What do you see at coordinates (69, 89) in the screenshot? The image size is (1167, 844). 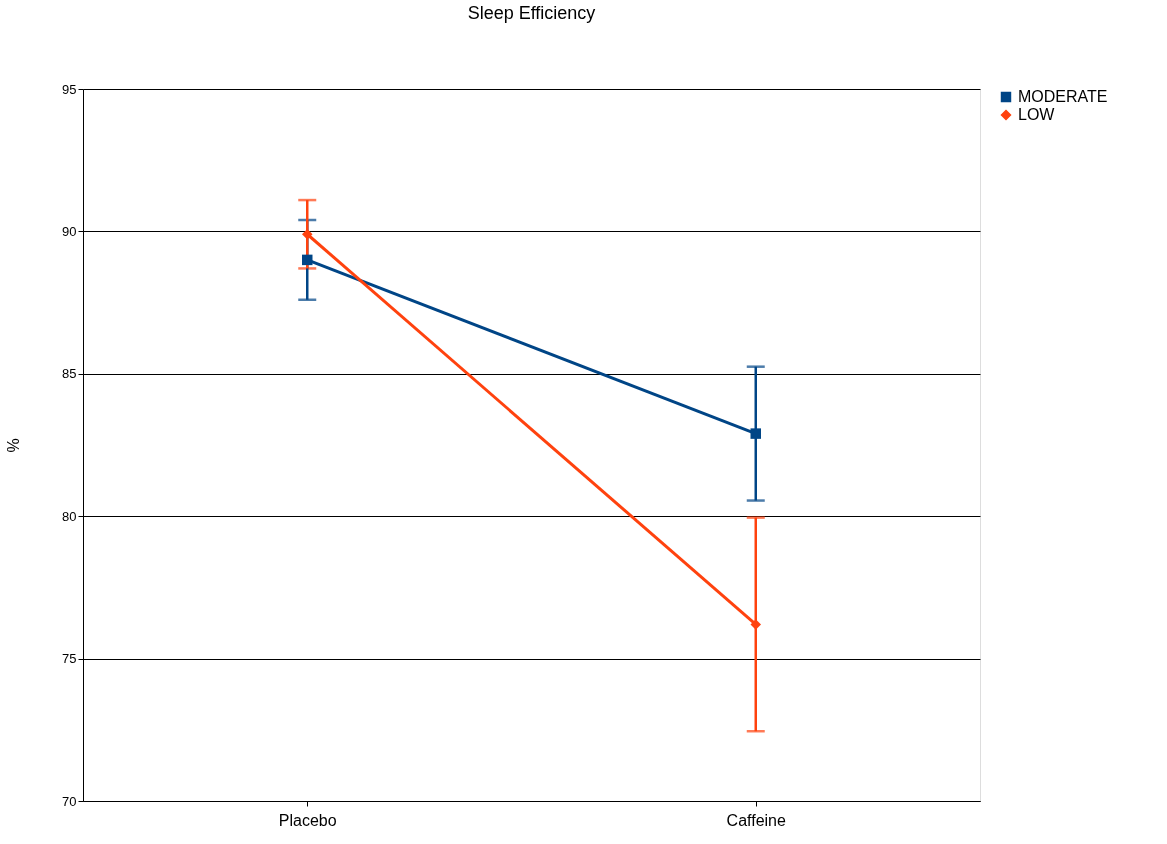 I see `y-tick-label: 95` at bounding box center [69, 89].